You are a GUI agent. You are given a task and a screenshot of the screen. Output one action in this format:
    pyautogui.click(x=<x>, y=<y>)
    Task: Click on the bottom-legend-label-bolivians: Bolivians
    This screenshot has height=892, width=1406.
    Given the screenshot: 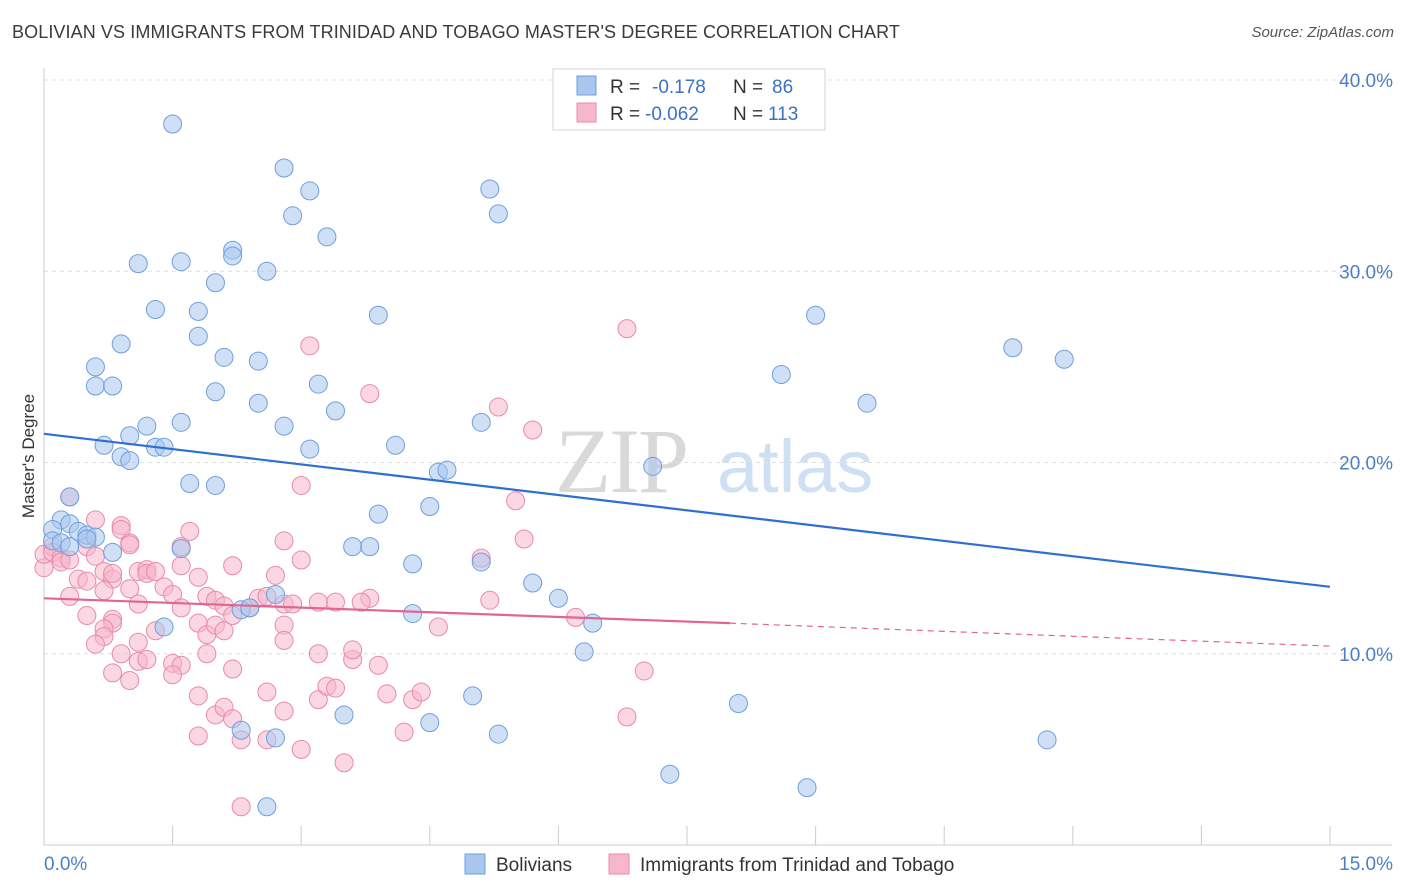 What is the action you would take?
    pyautogui.click(x=534, y=865)
    